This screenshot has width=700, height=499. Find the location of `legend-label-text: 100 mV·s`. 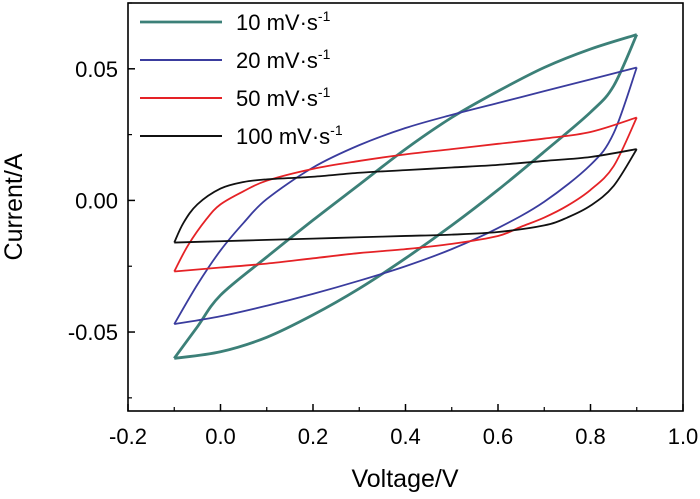

legend-label-text: 100 mV·s is located at coordinates (283, 136).